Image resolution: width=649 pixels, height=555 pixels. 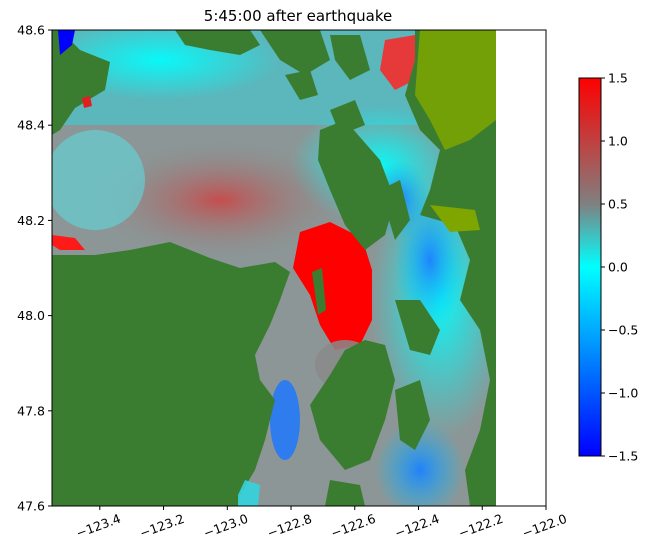 What do you see at coordinates (162, 526) in the screenshot?
I see `x-tick-label: −123.2` at bounding box center [162, 526].